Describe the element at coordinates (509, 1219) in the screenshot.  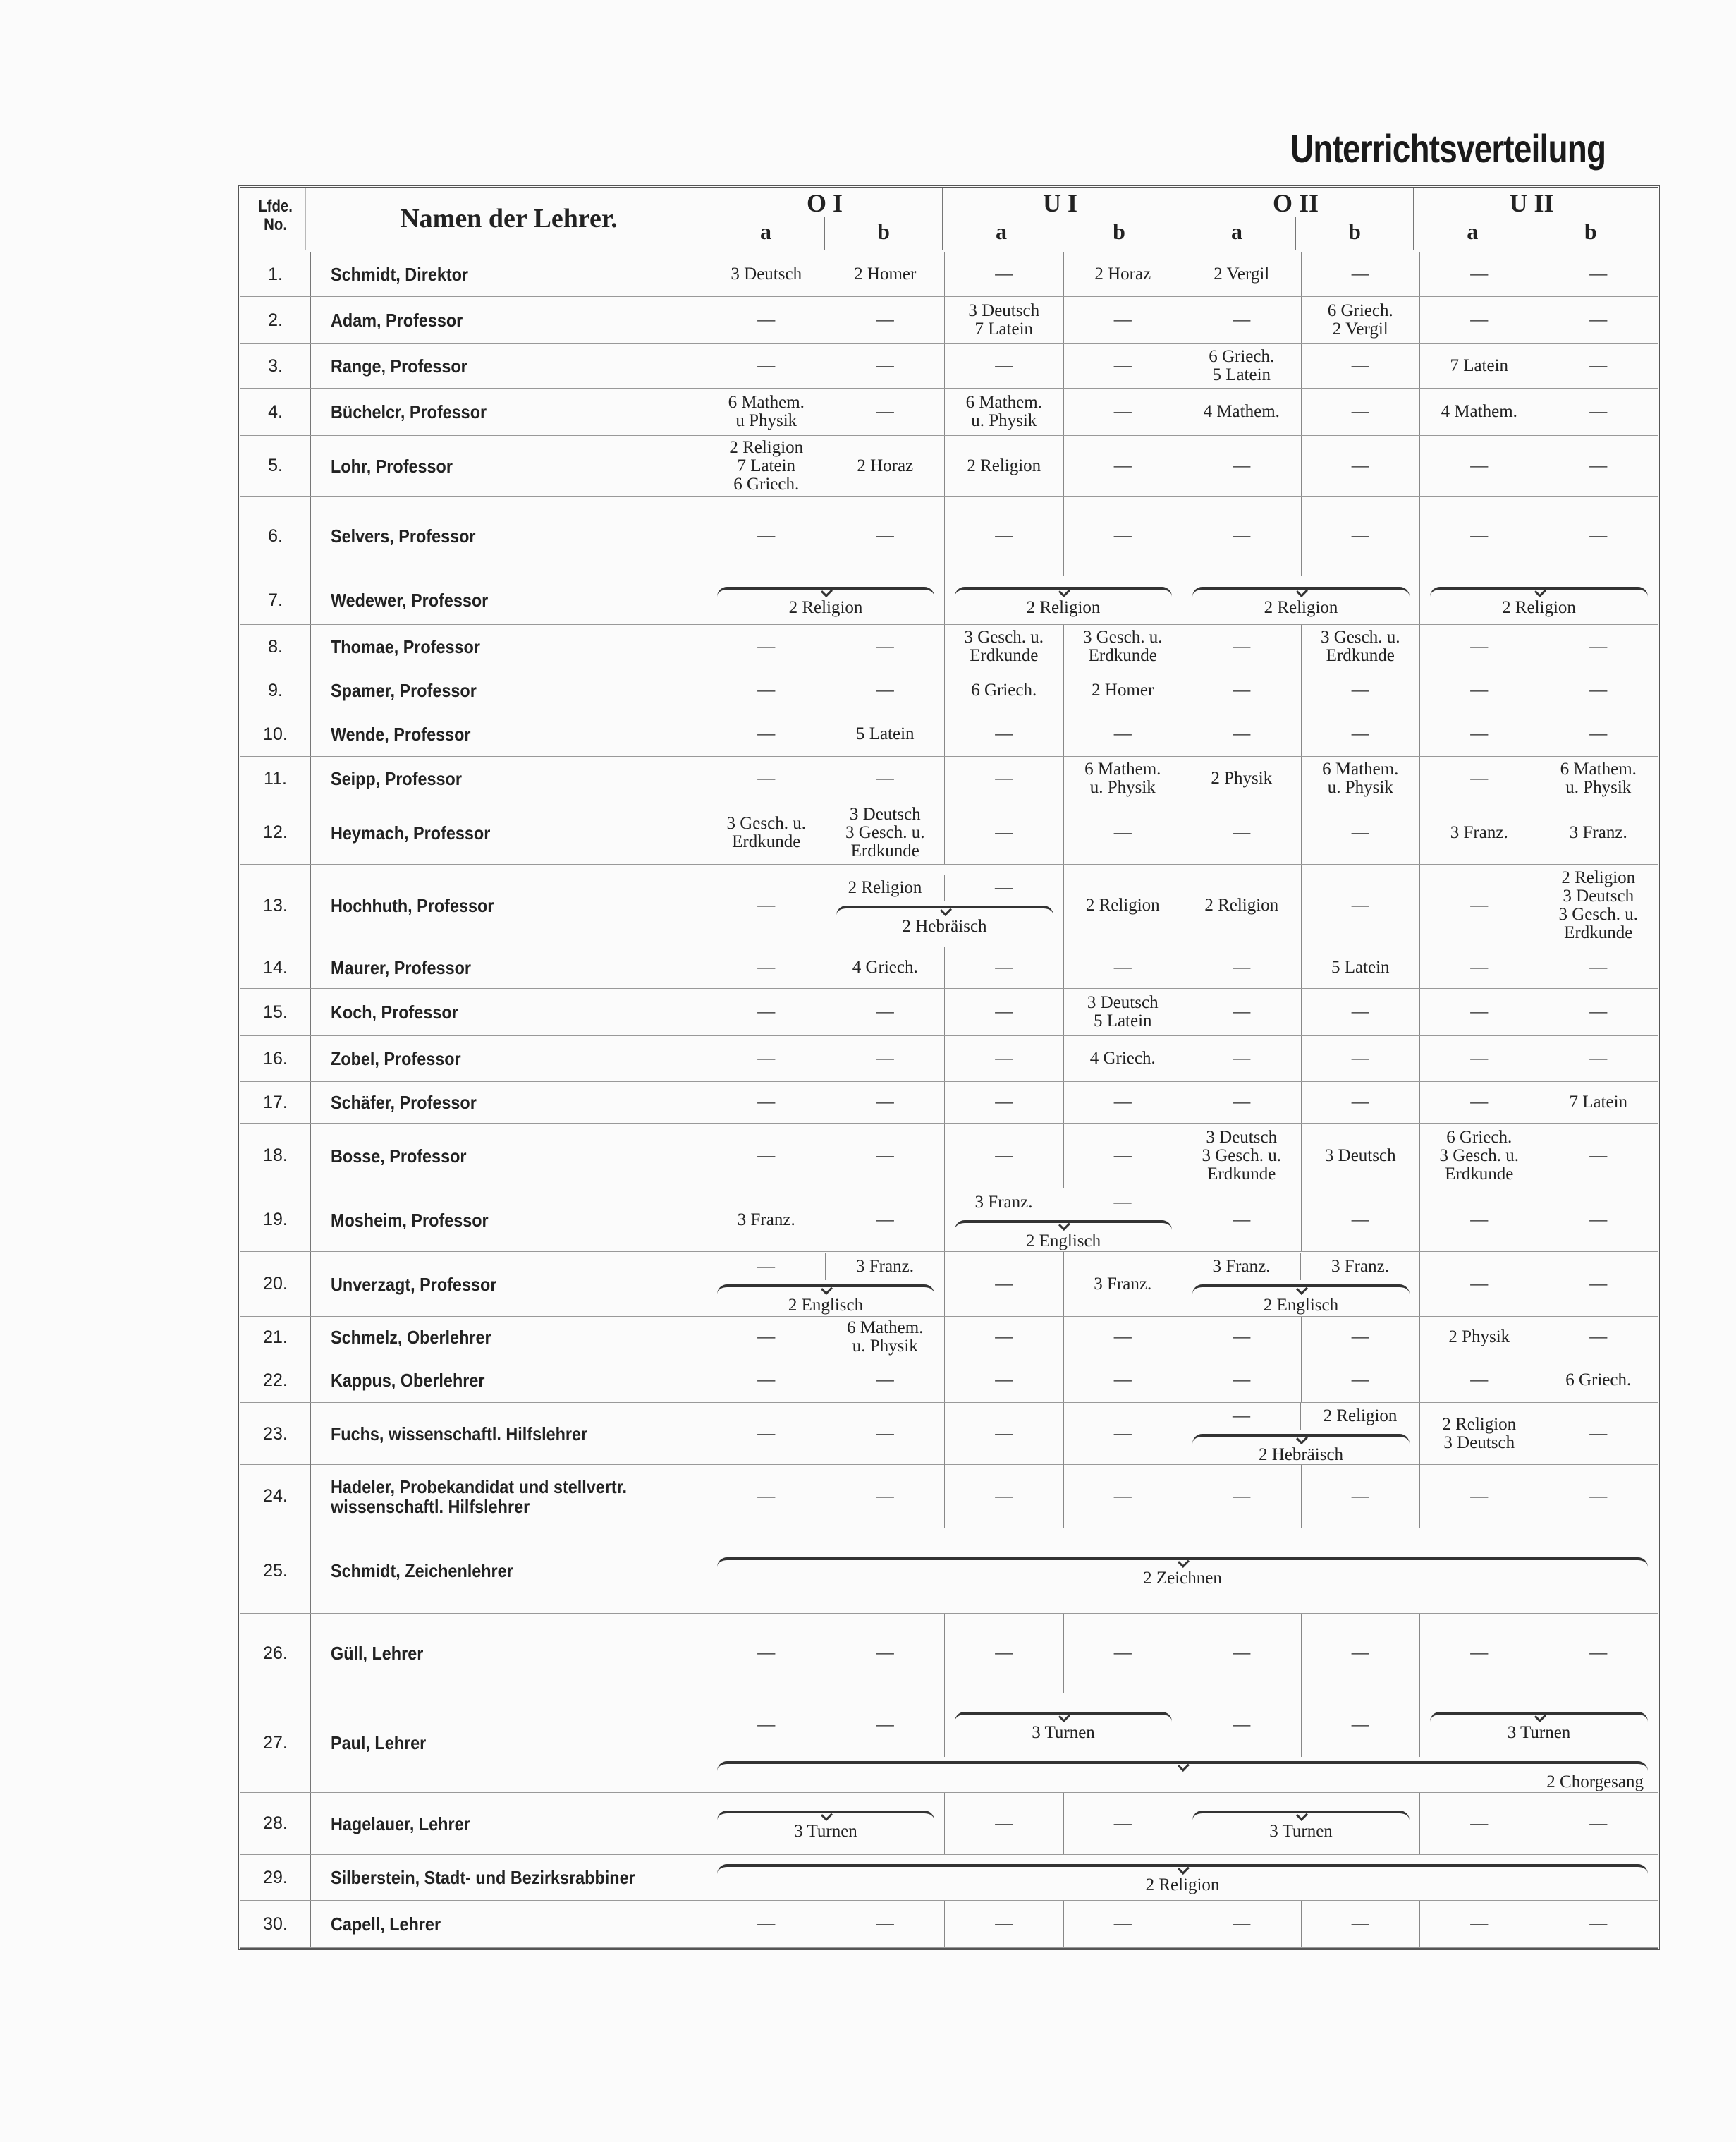
I see `teacher-name: Mosheim, Professor` at that location.